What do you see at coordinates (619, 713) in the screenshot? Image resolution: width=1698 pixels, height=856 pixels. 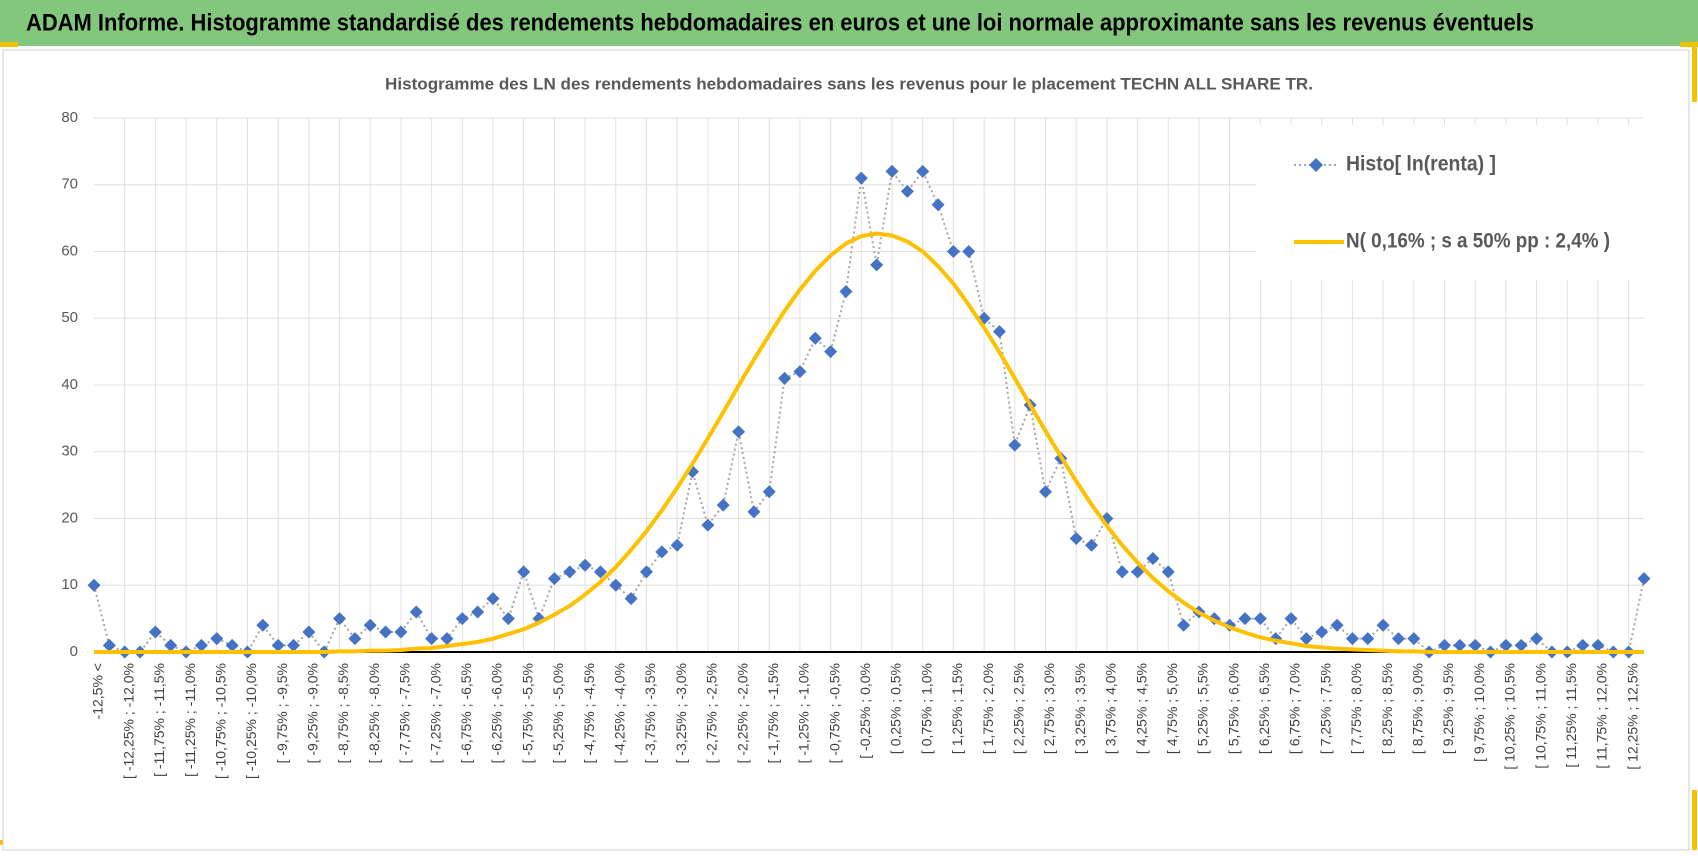 I see `x-tick-label: [ -4,25% ; -4,0%` at bounding box center [619, 713].